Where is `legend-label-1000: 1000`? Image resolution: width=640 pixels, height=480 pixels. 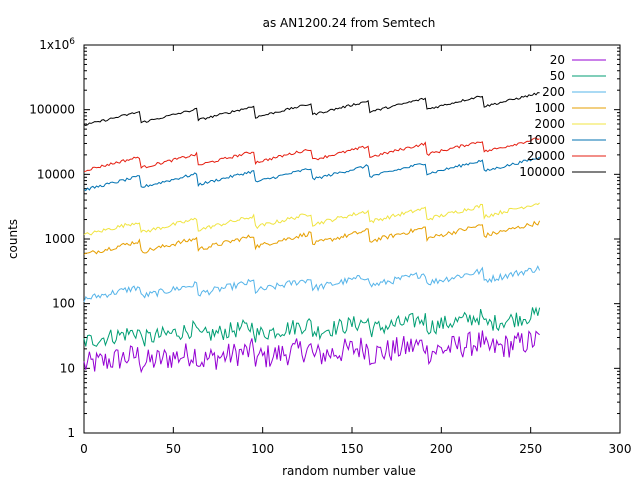 legend-label-1000: 1000 is located at coordinates (549, 108).